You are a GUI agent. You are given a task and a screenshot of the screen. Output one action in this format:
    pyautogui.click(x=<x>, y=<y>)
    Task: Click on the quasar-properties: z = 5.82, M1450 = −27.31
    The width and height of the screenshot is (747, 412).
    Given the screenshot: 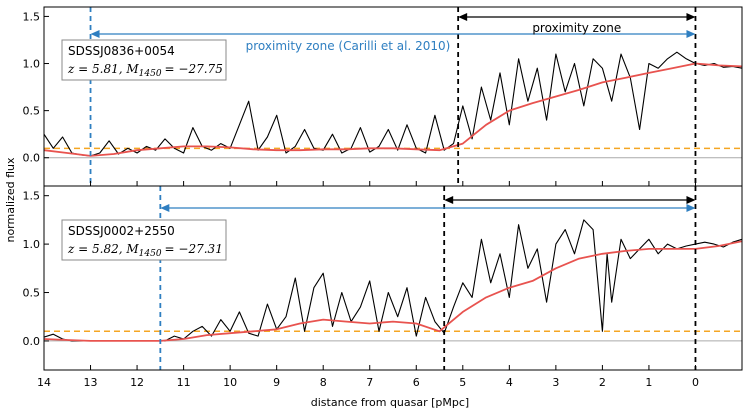 What is the action you would take?
    pyautogui.click(x=145, y=250)
    